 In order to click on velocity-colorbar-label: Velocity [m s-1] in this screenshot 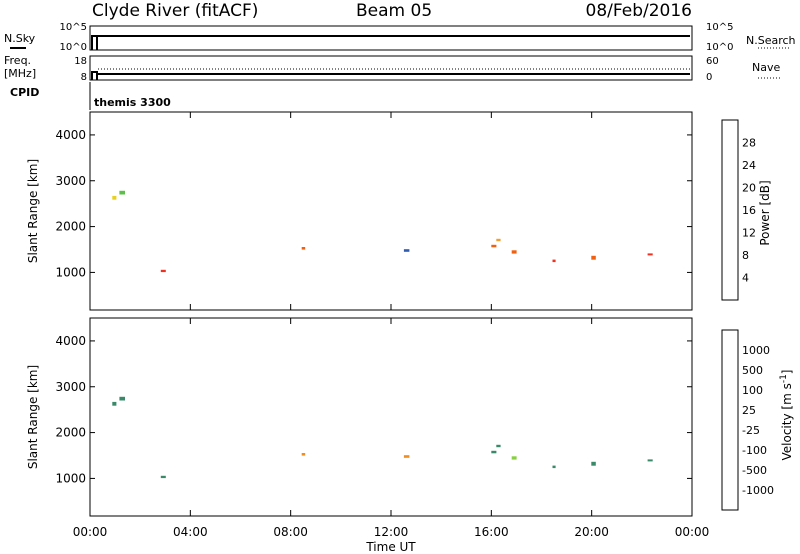, I will do `click(786, 415)`.